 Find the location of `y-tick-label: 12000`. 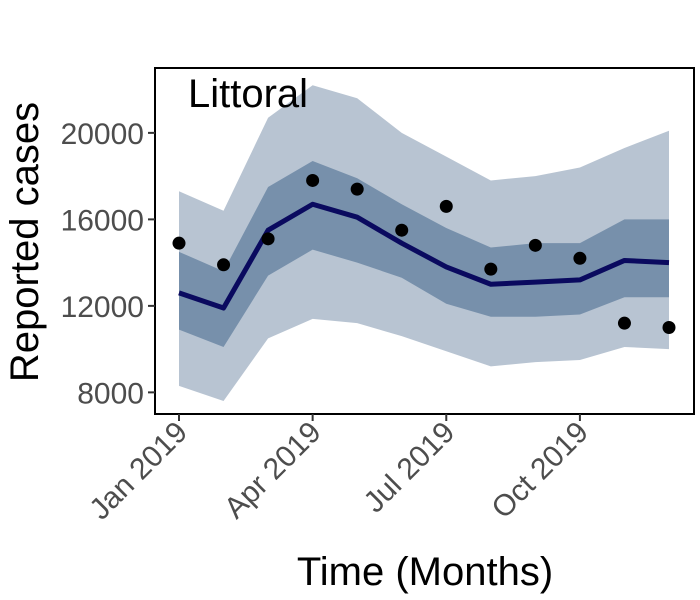

y-tick-label: 12000 is located at coordinates (102, 307).